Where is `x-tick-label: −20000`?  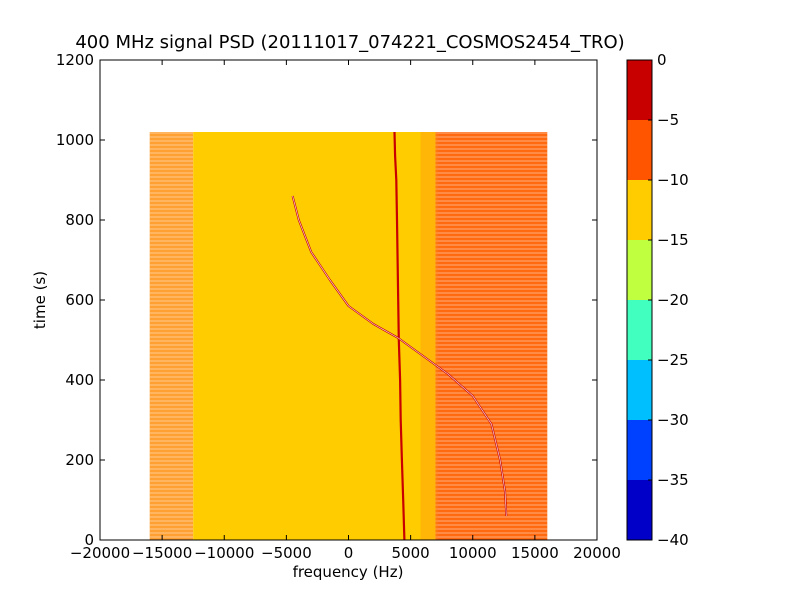
x-tick-label: −20000 is located at coordinates (100, 553).